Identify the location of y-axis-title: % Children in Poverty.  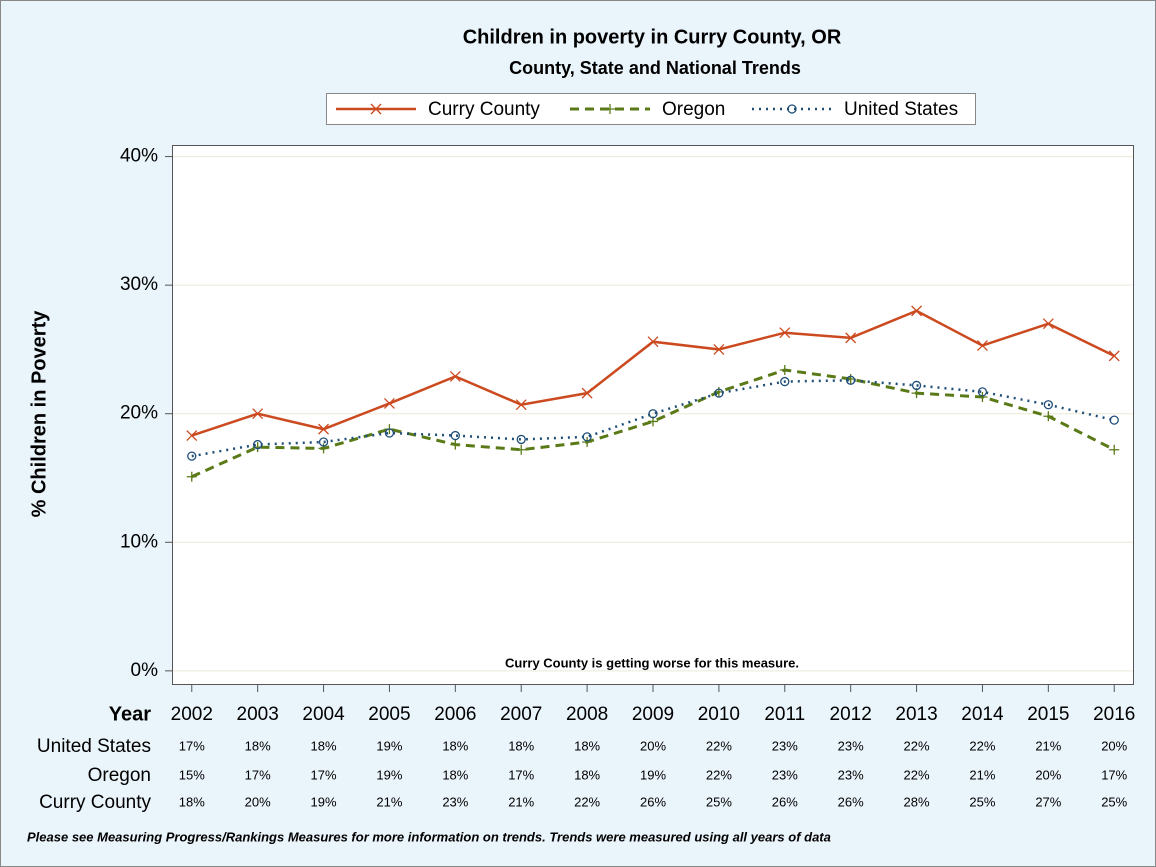
(39, 414).